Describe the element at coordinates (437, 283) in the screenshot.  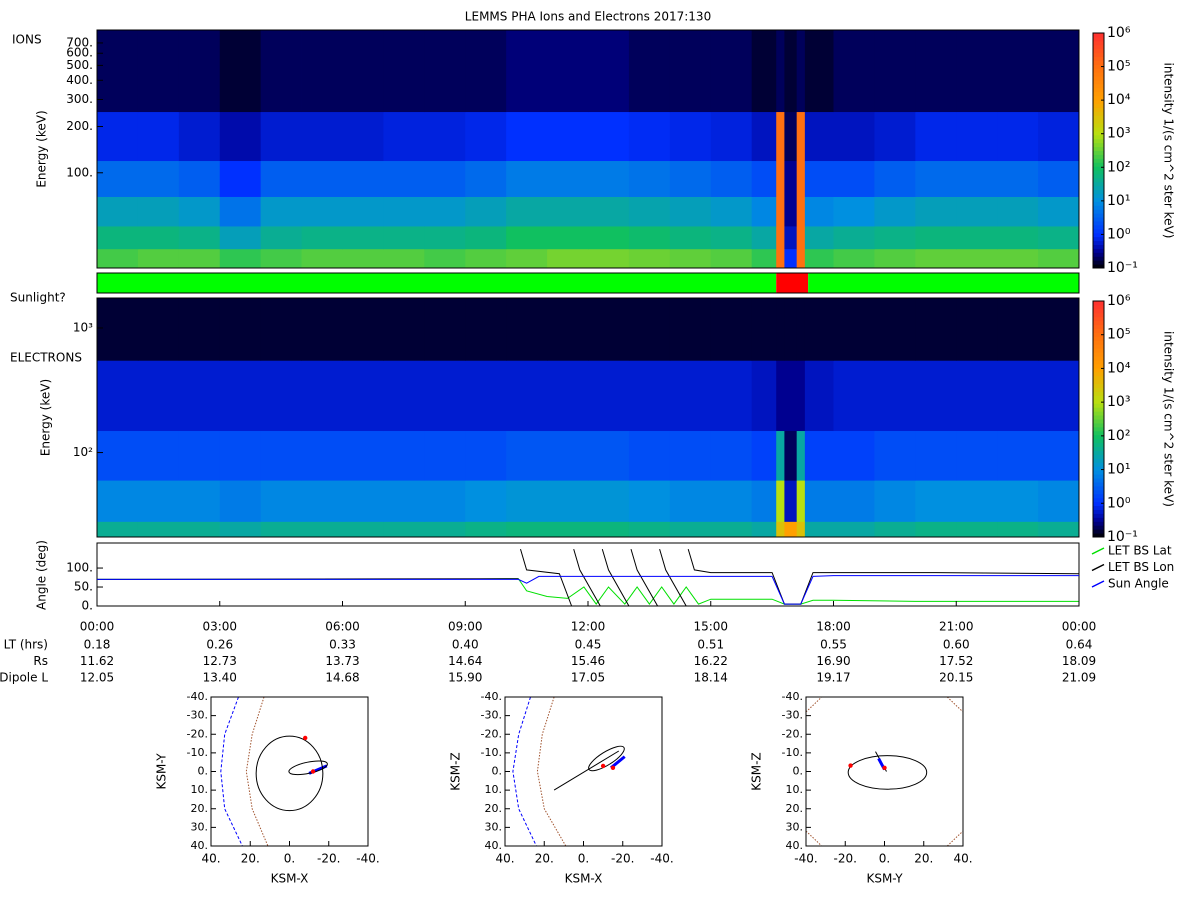
I see `sunlight-segment` at that location.